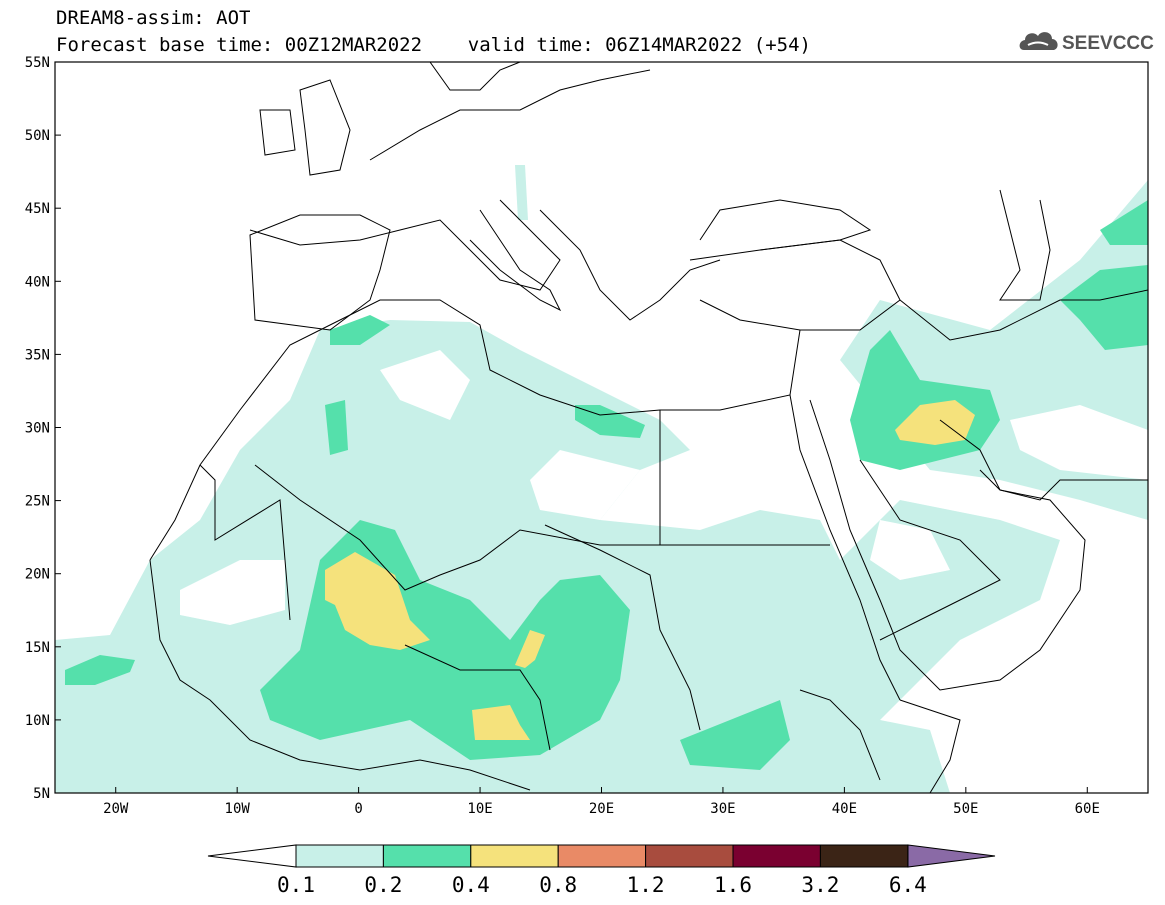  What do you see at coordinates (37, 355) in the screenshot?
I see `lat-tick-label: 35N` at bounding box center [37, 355].